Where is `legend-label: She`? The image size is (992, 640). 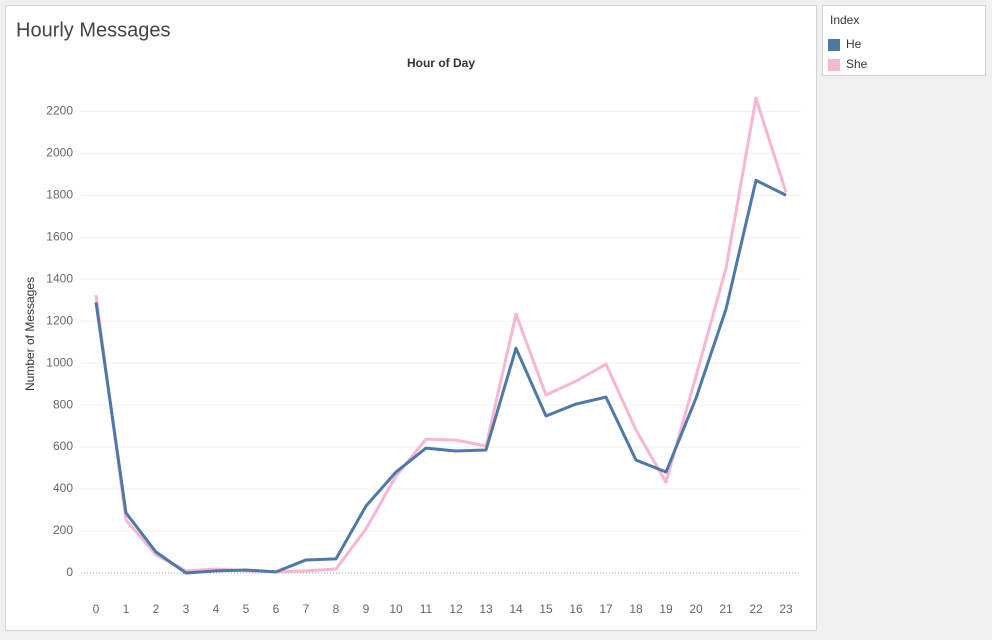 legend-label: She is located at coordinates (857, 64).